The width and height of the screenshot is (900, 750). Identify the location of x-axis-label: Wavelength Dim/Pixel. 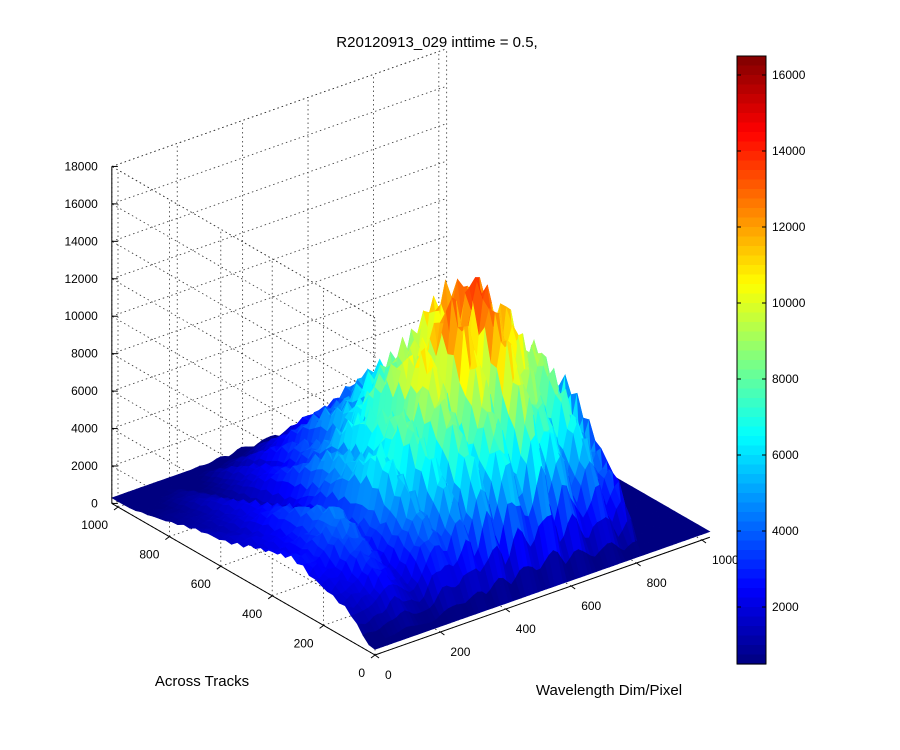
(609, 690).